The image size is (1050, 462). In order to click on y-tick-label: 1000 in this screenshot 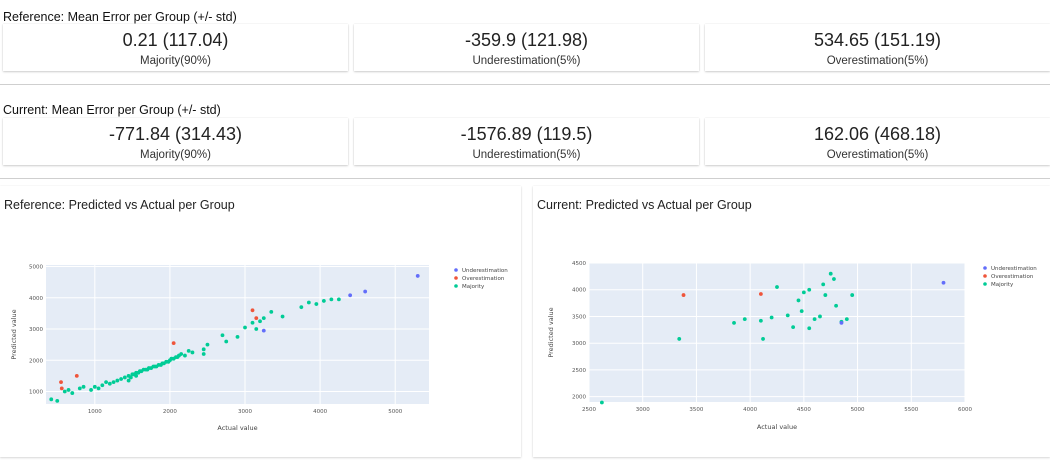, I will do `click(36, 393)`.